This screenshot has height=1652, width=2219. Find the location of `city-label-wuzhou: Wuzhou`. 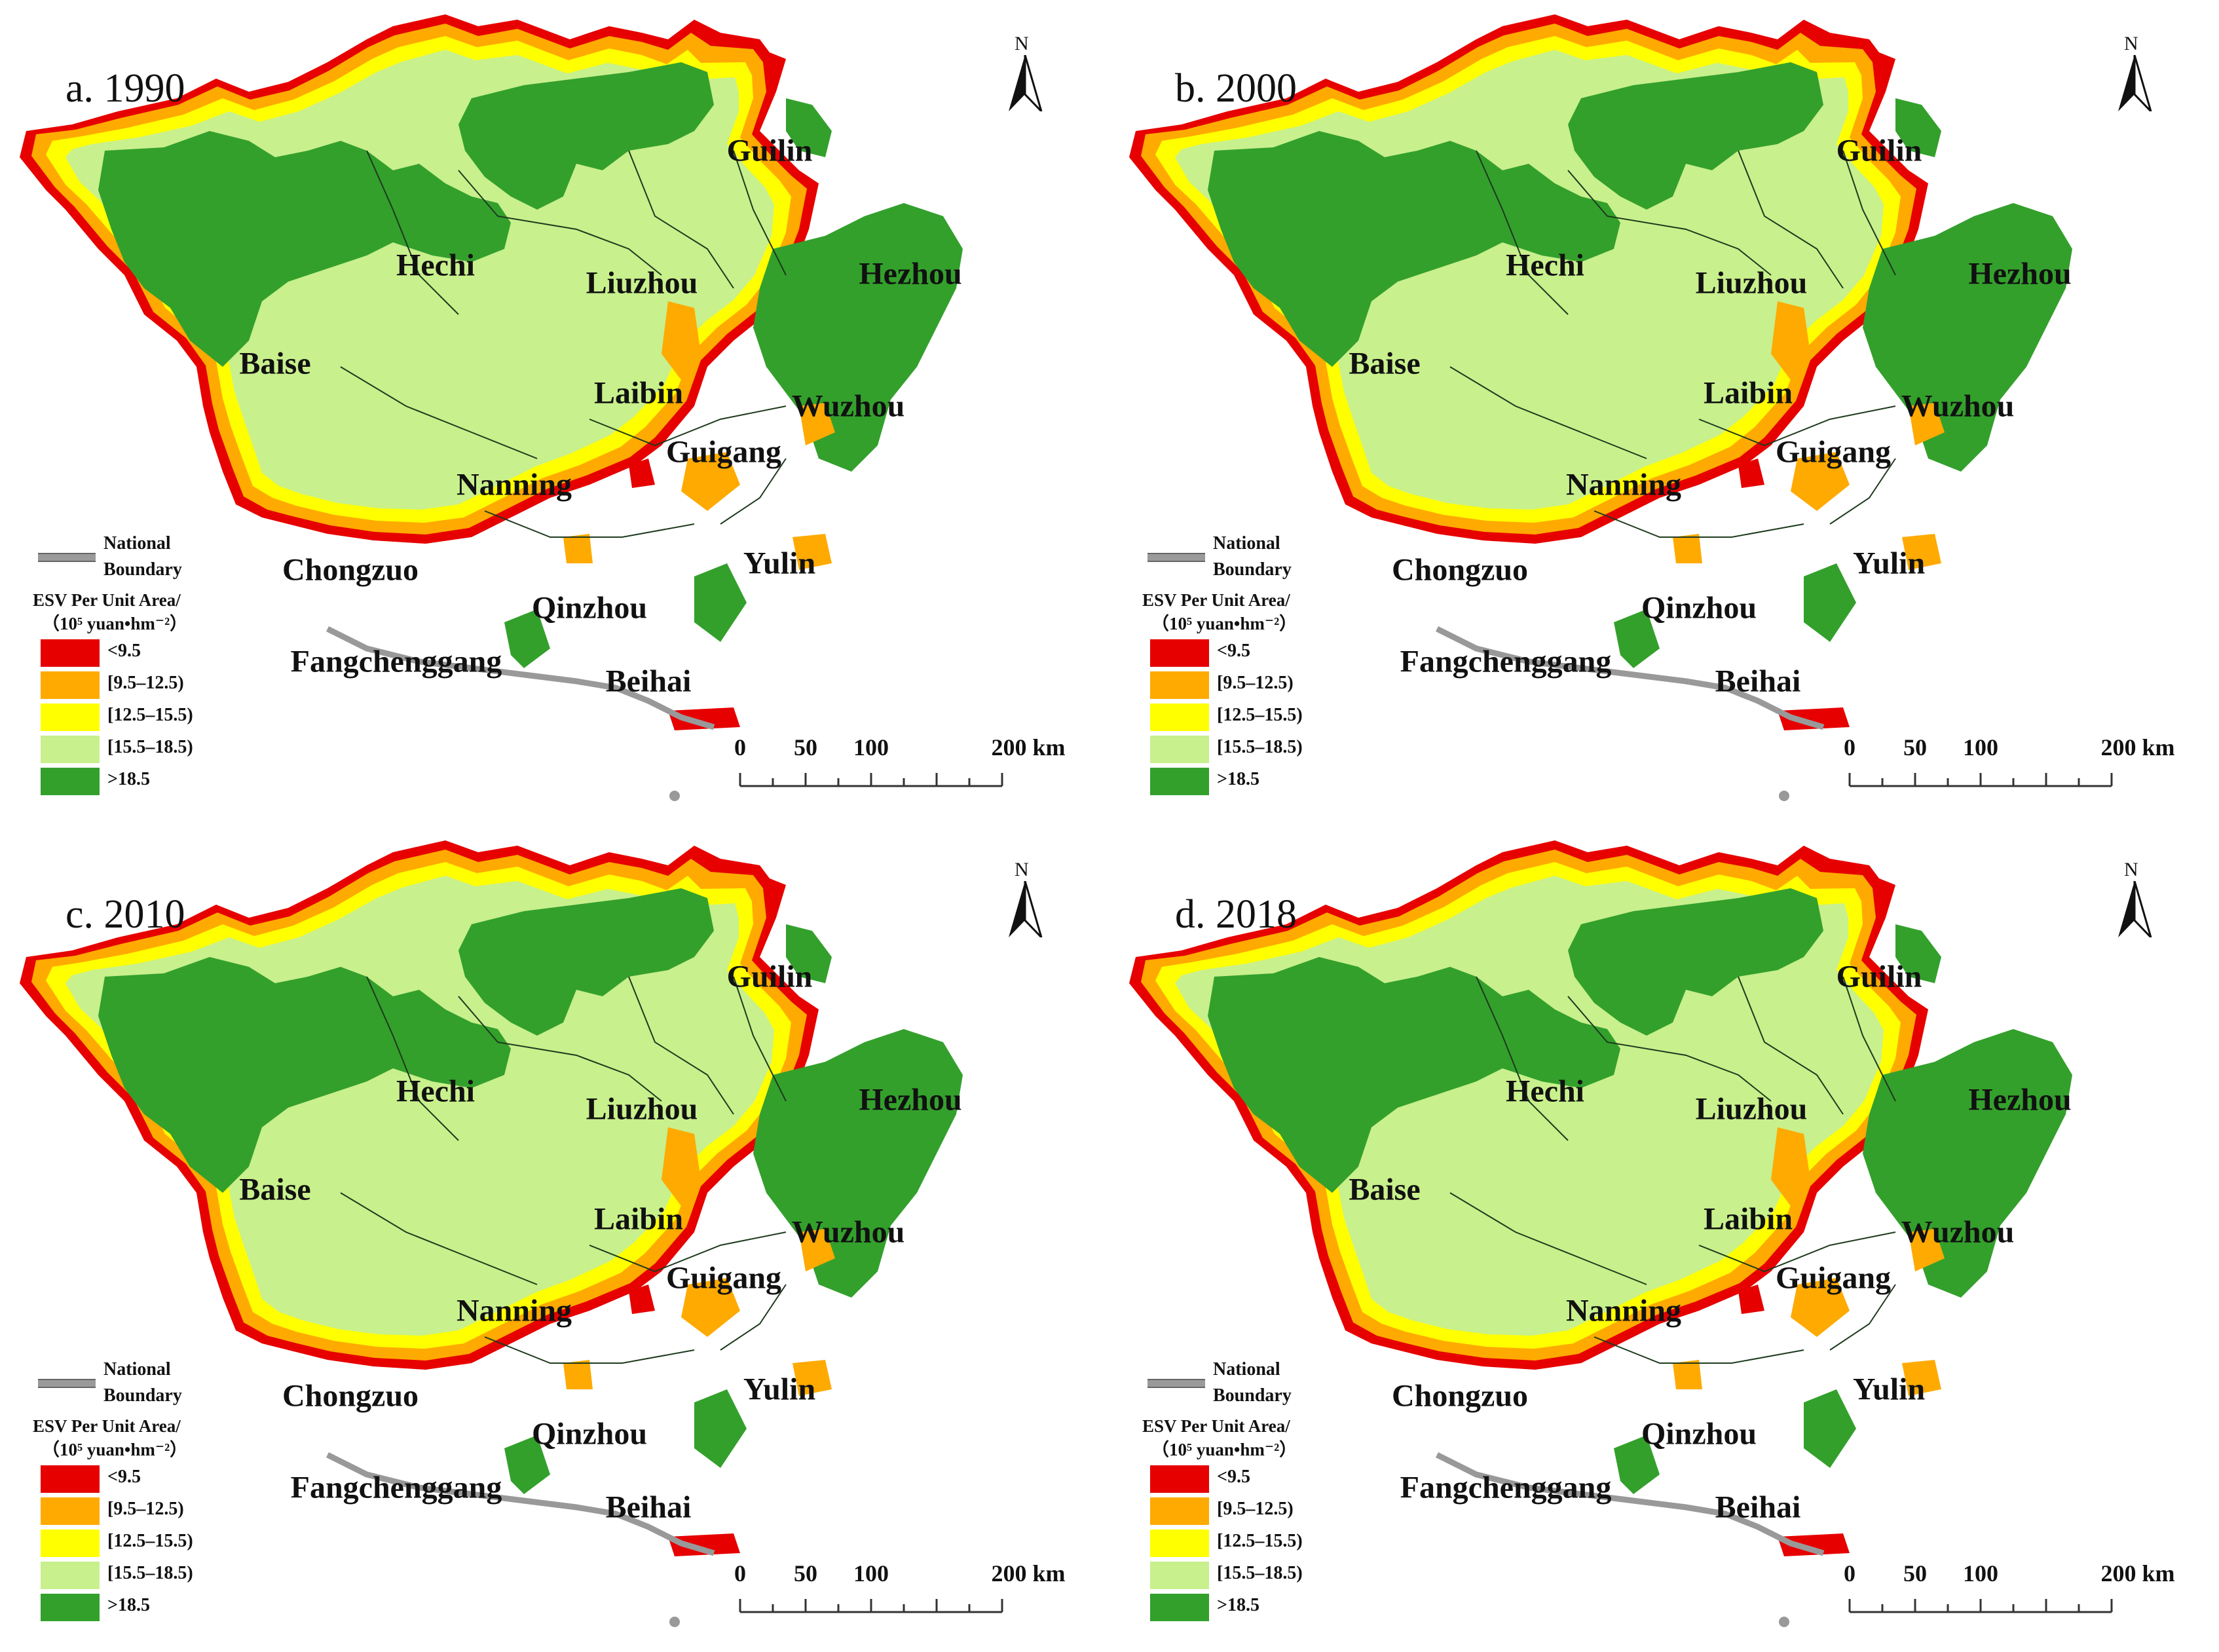

city-label-wuzhou: Wuzhou is located at coordinates (848, 1232).